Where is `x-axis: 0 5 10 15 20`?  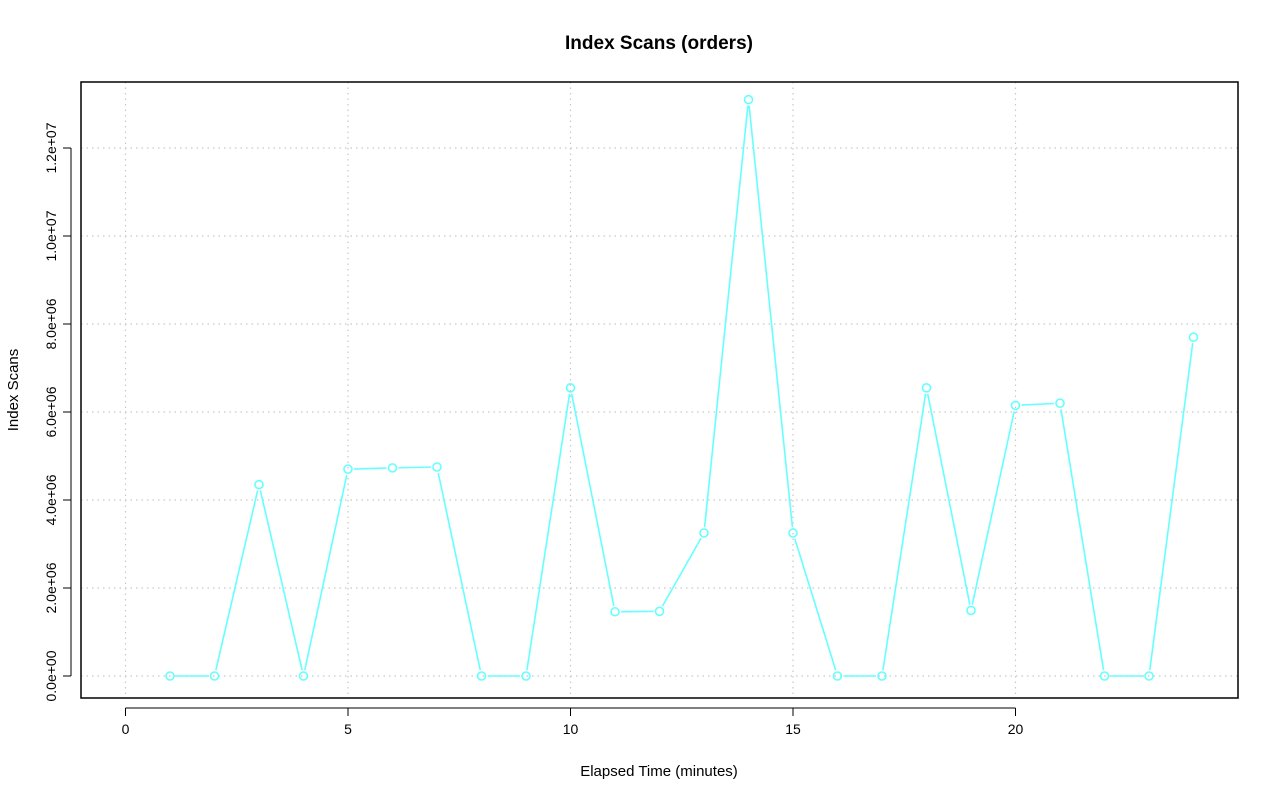
x-axis: 0 5 10 15 20 is located at coordinates (573, 722).